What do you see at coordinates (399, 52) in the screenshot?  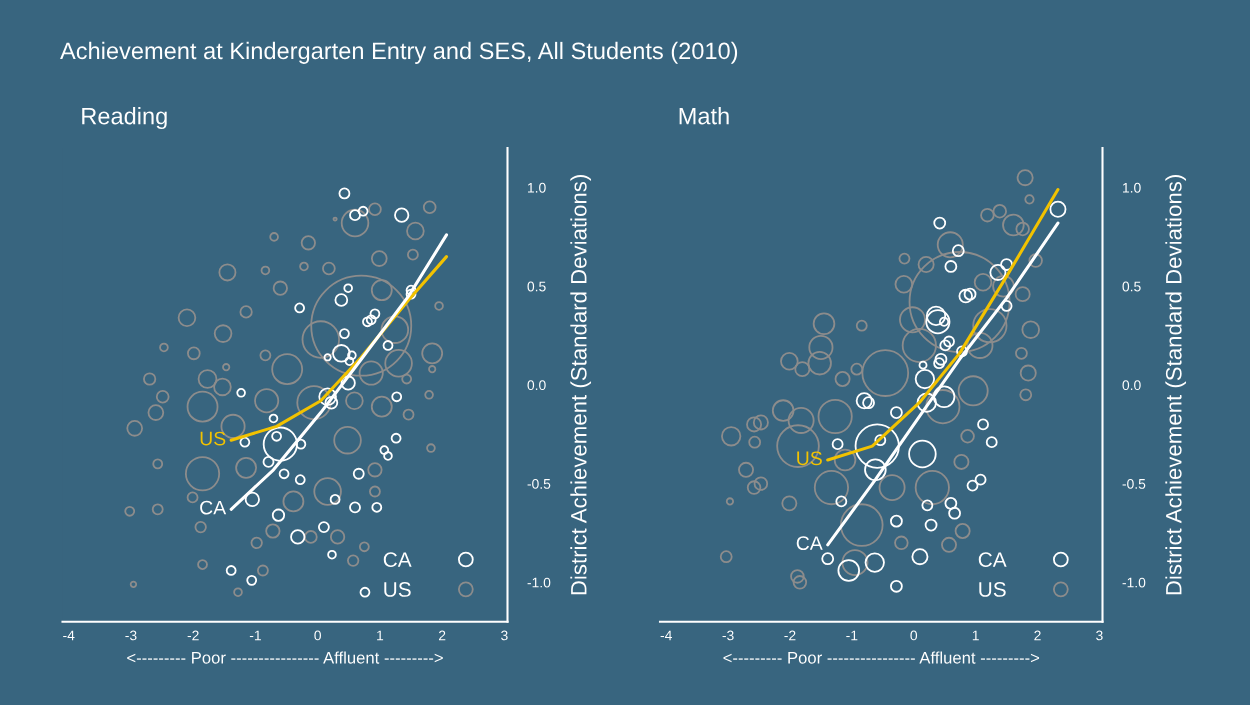 I see `chart-title: Achievement at Kindergarten Entry and SES, All Students (2010)` at bounding box center [399, 52].